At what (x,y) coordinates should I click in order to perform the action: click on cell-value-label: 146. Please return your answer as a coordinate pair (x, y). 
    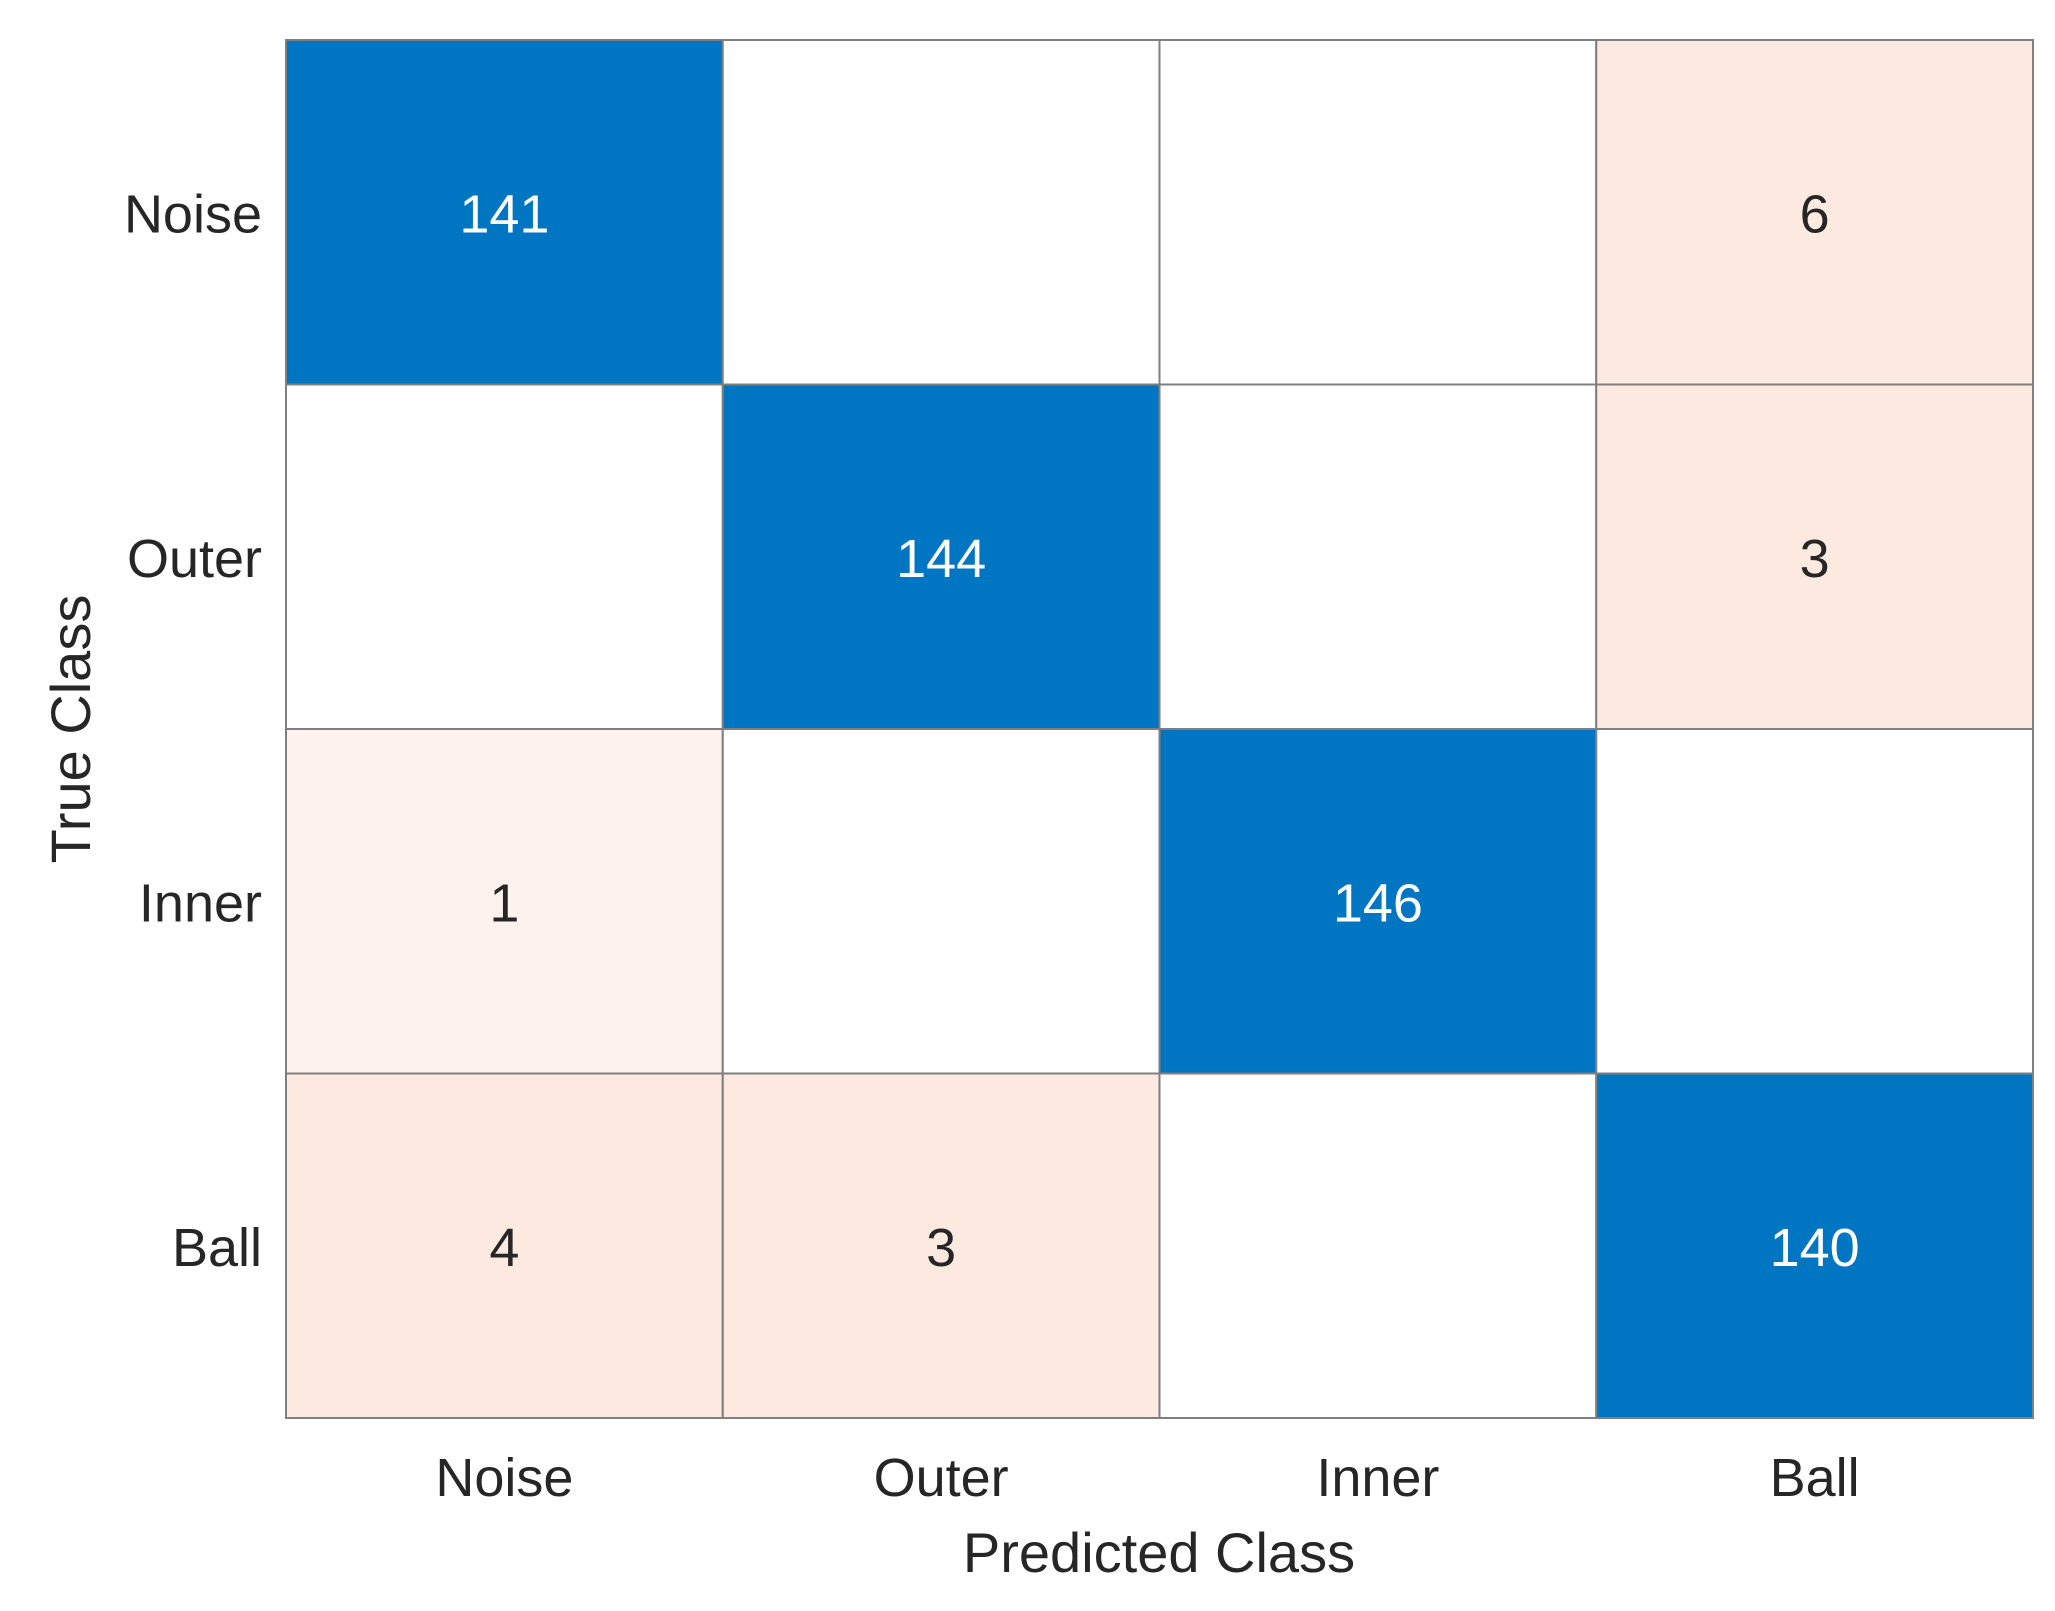
    Looking at the image, I should click on (1378, 903).